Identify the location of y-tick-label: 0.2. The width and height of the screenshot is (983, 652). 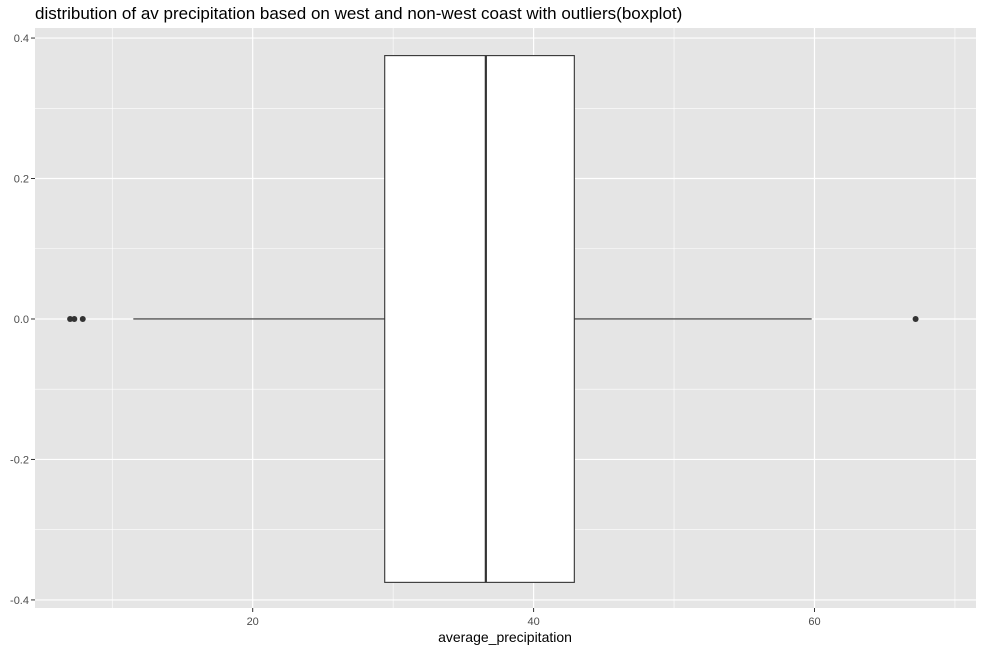
(21, 180).